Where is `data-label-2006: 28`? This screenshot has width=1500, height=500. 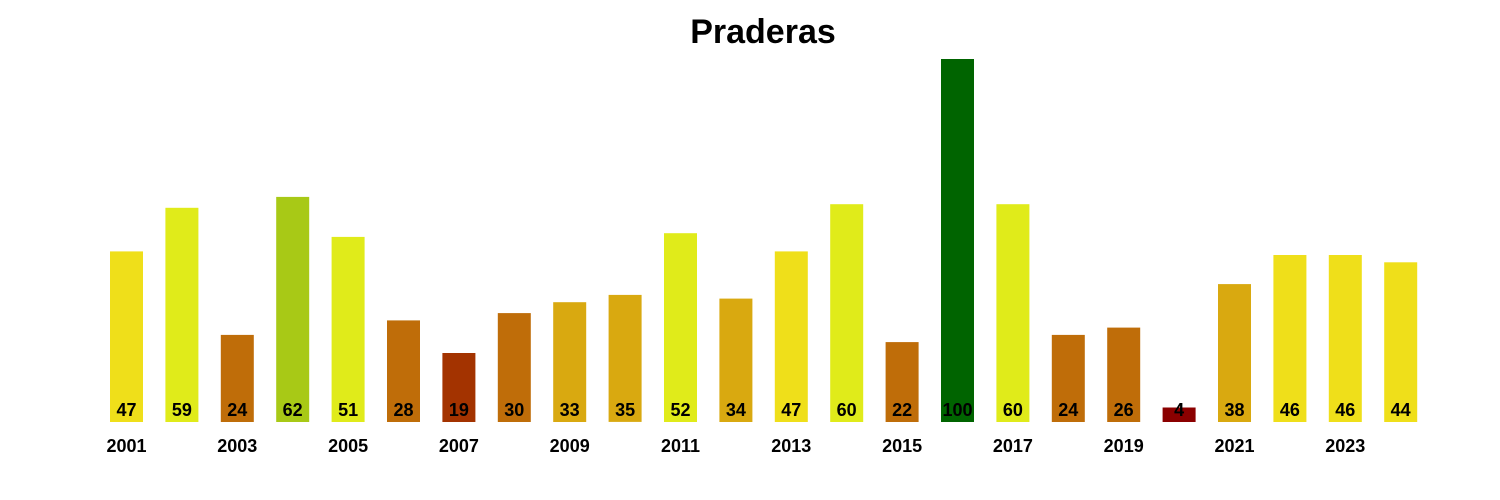 data-label-2006: 28 is located at coordinates (403, 410).